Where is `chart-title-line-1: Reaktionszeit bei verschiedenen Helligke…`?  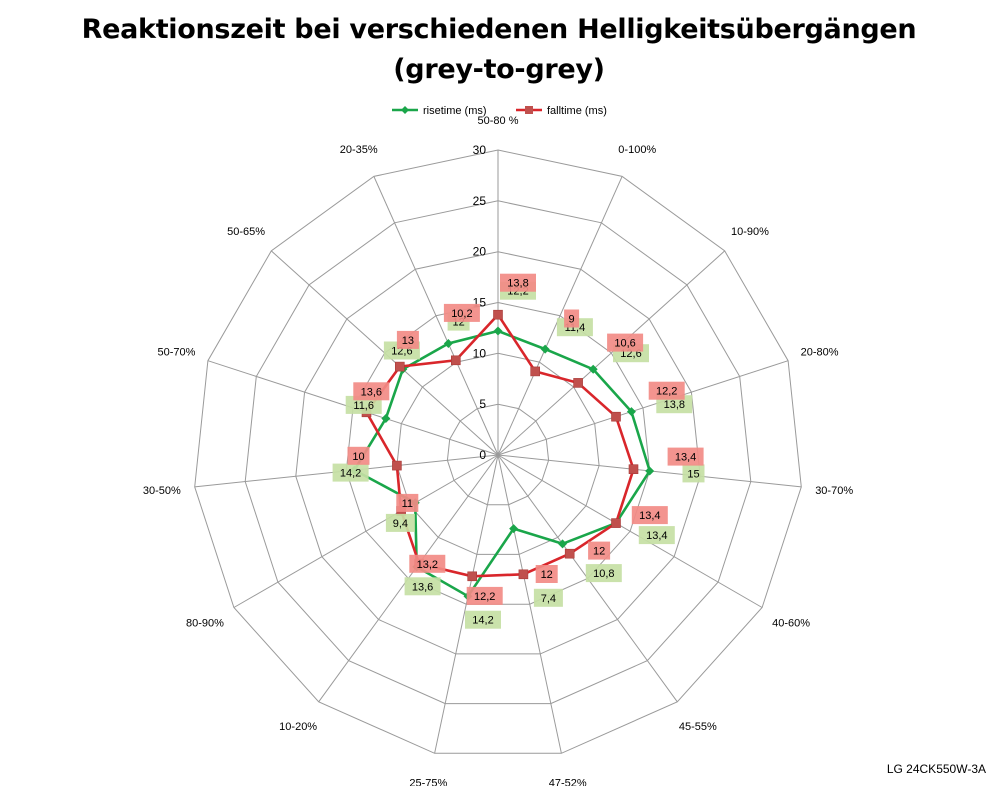
chart-title-line-1: Reaktionszeit bei verschiedenen Helligke… is located at coordinates (499, 29).